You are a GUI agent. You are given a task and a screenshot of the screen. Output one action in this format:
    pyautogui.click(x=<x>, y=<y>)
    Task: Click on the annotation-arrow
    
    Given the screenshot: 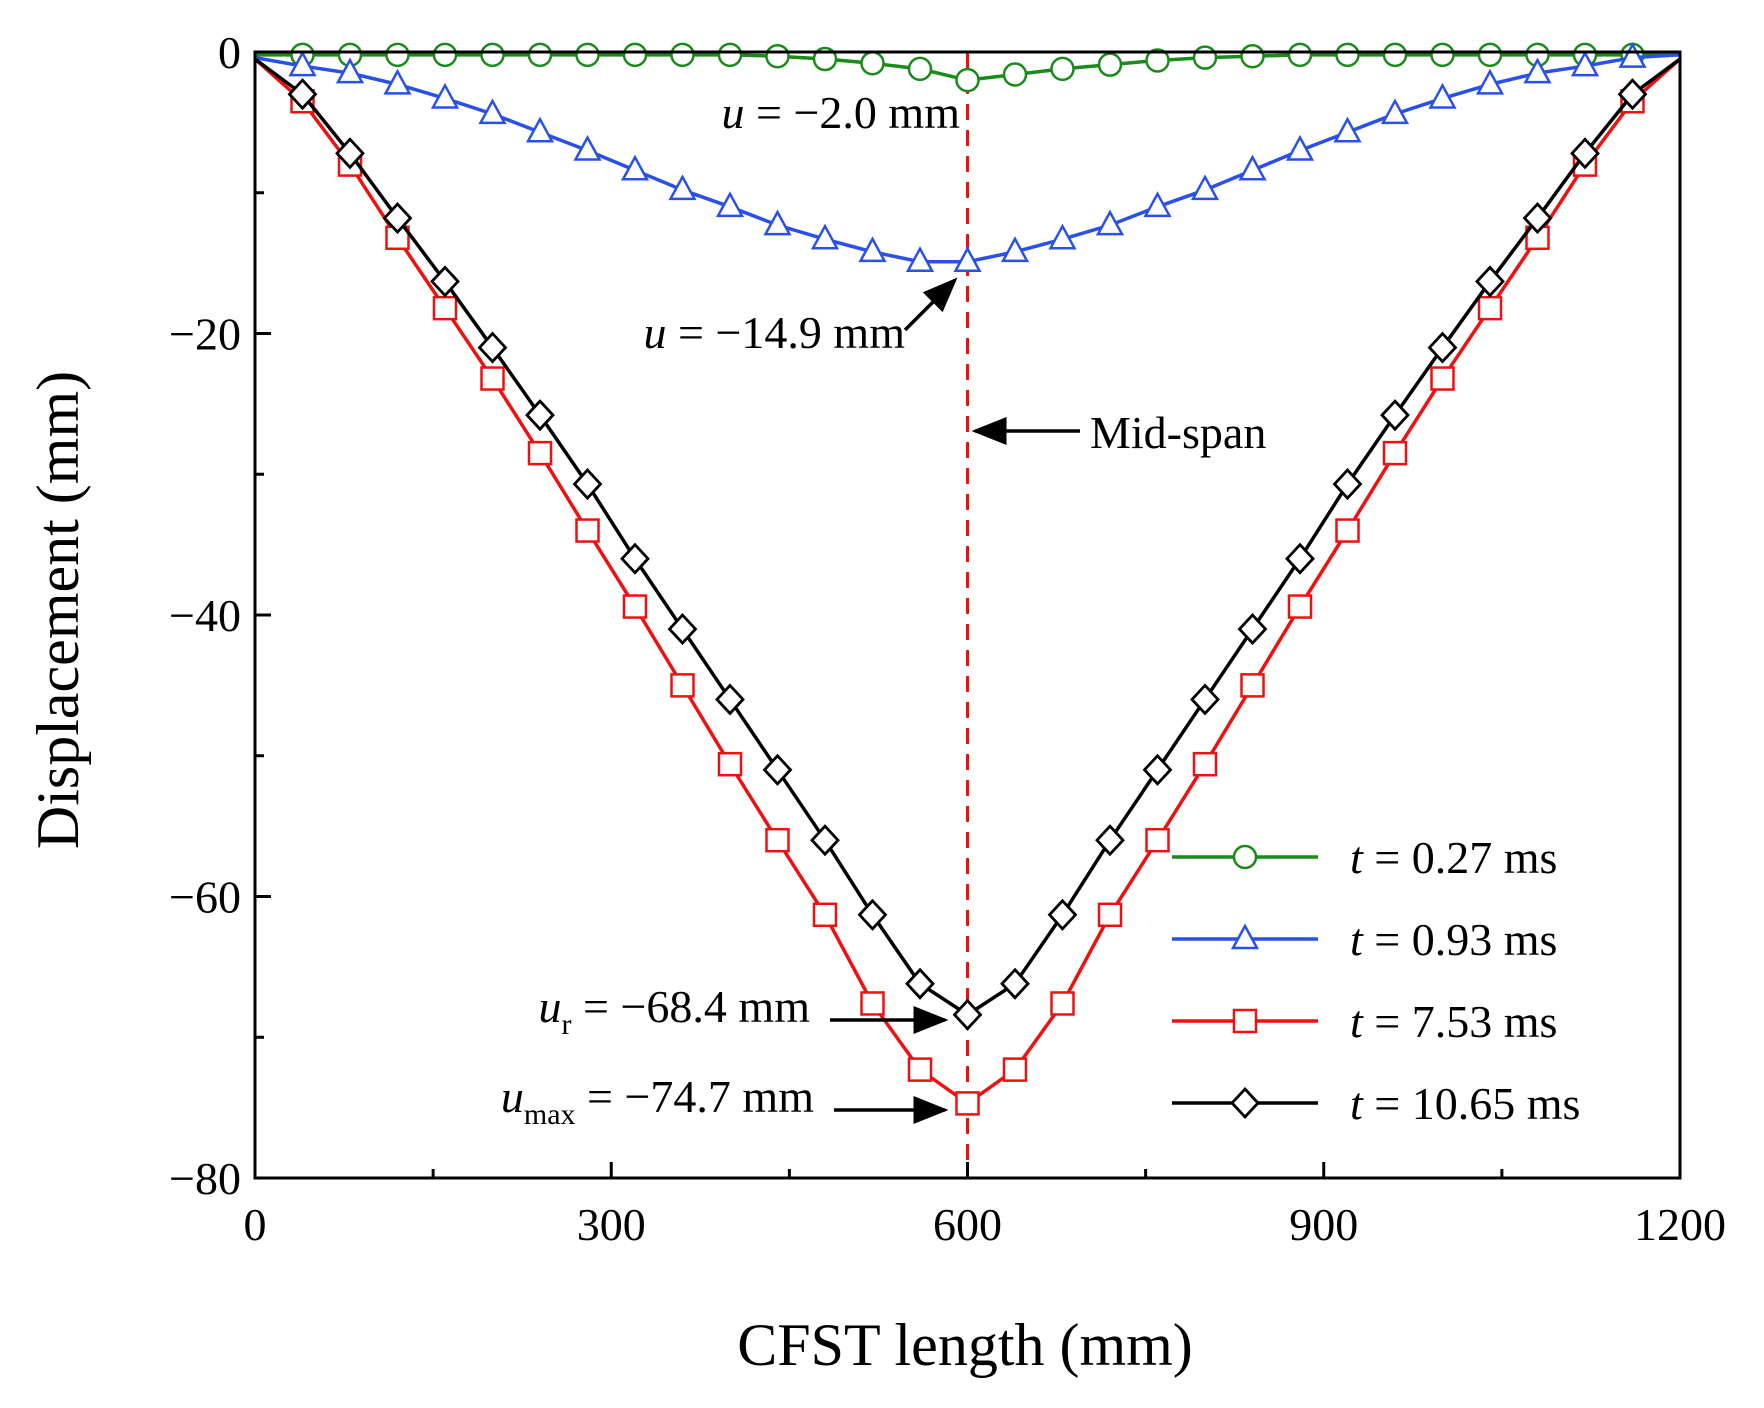 What is the action you would take?
    pyautogui.click(x=930, y=304)
    